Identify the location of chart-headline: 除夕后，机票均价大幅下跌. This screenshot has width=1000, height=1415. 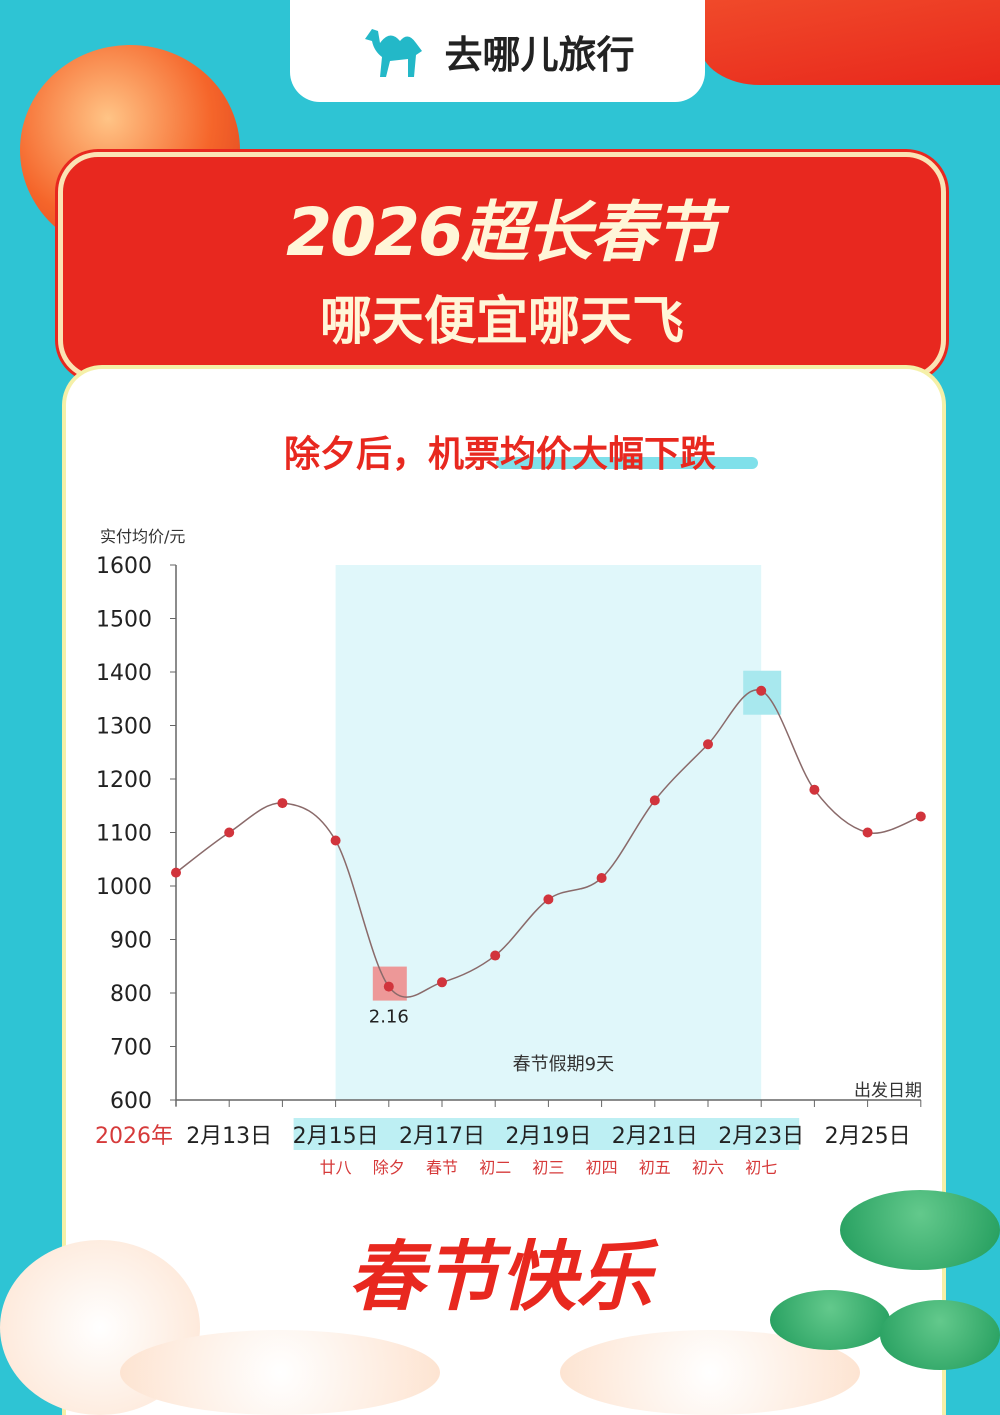
(500, 451).